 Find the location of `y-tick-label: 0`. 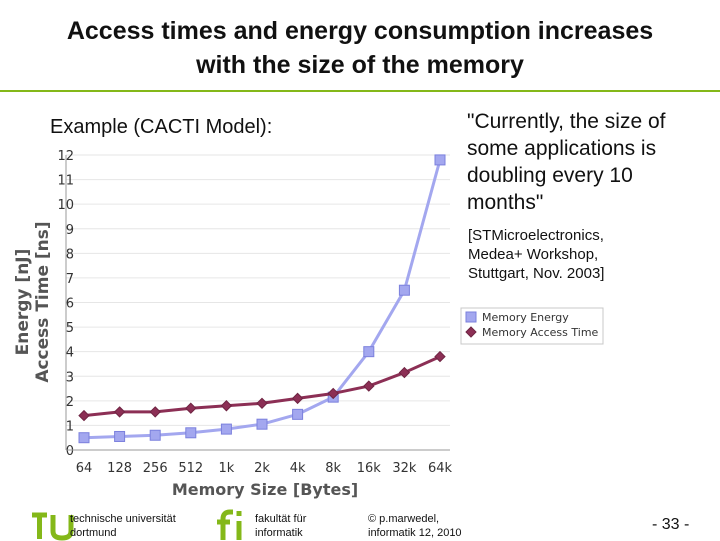

y-tick-label: 0 is located at coordinates (70, 451).